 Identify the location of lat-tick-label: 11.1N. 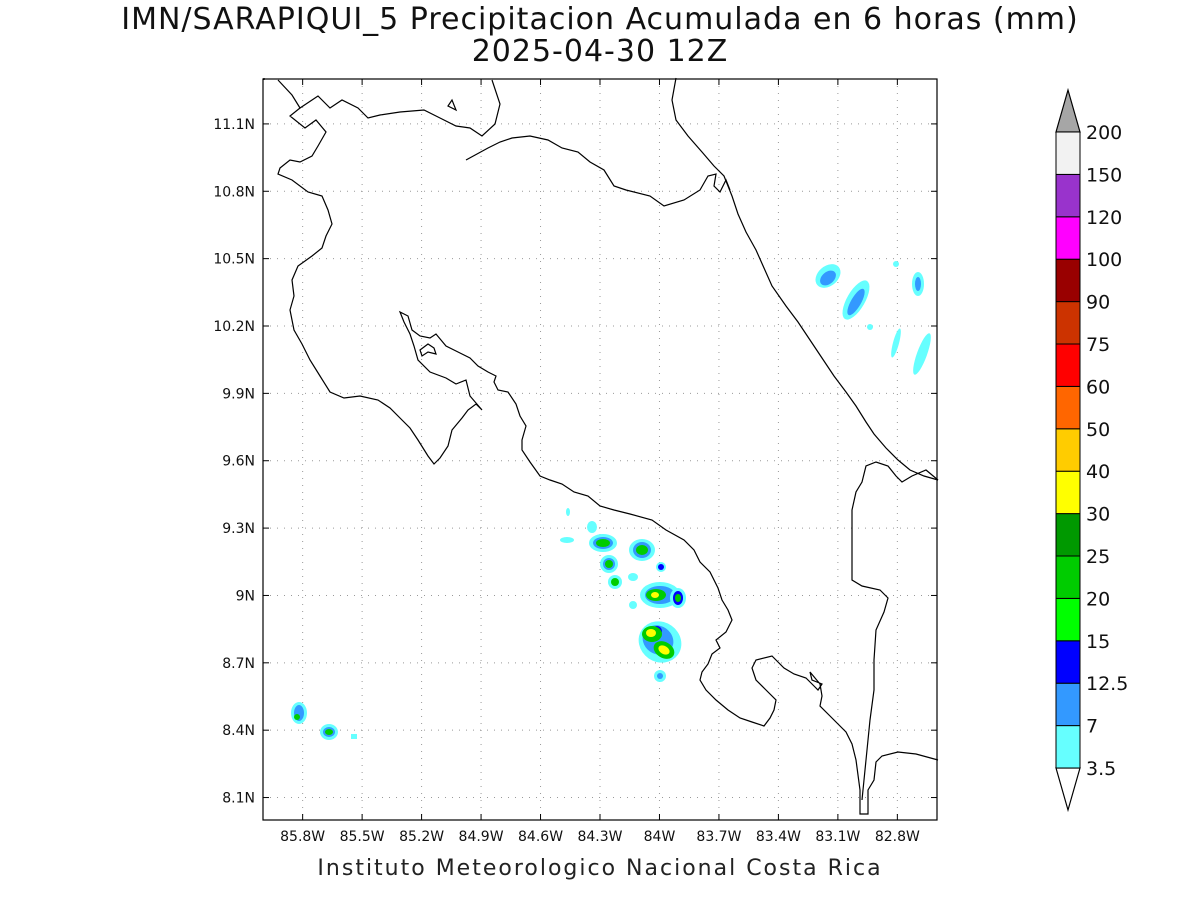
(234, 125).